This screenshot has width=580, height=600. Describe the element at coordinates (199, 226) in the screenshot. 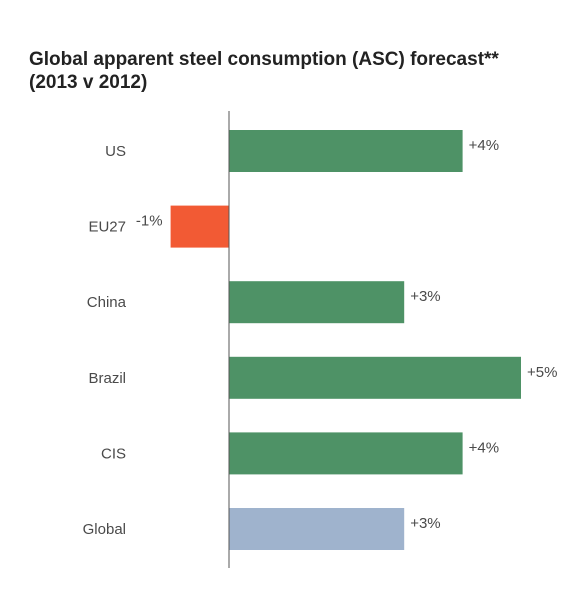

I see `bar-eu27` at that location.